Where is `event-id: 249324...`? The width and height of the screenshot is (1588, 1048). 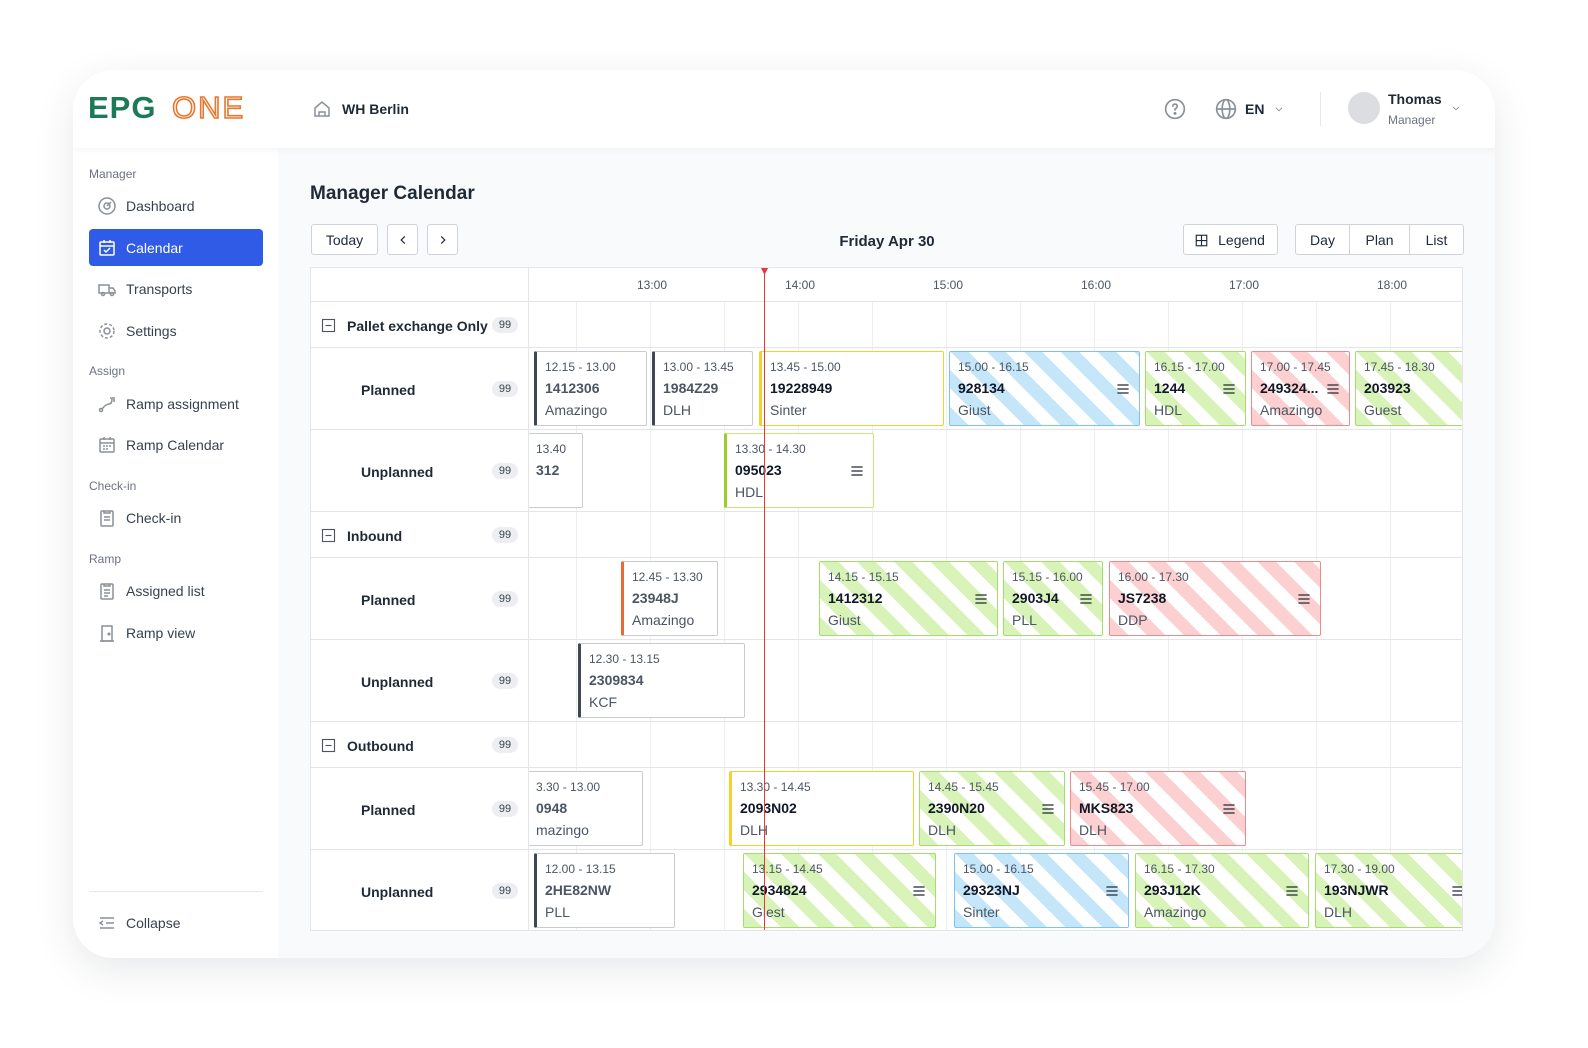 event-id: 249324... is located at coordinates (1289, 388).